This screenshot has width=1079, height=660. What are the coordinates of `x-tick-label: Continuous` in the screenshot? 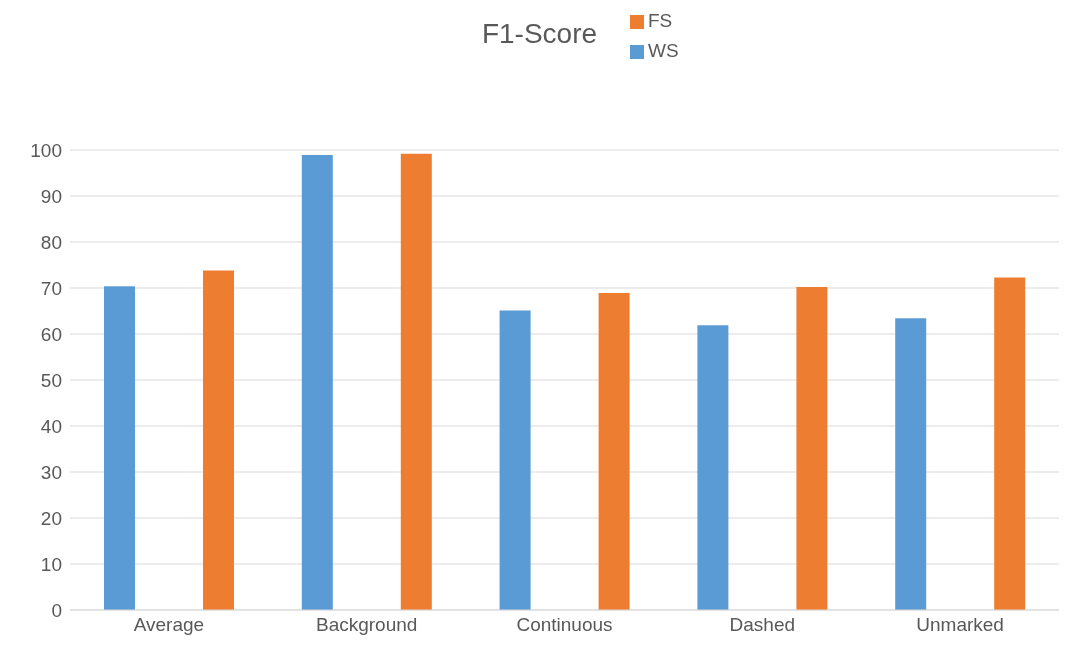 It's located at (564, 625).